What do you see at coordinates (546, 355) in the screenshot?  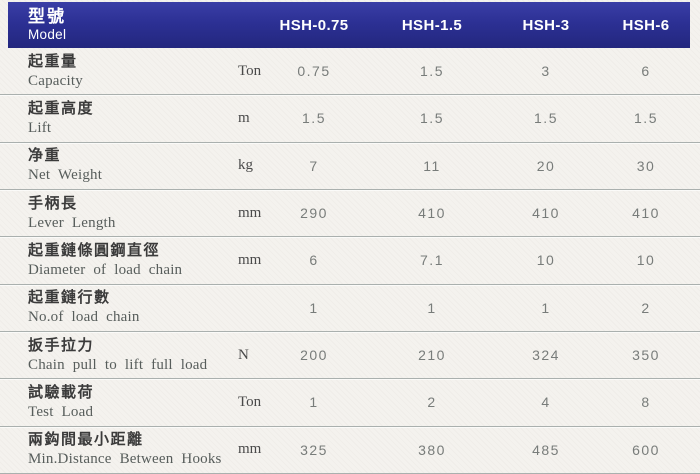 I see `row-value: 324` at bounding box center [546, 355].